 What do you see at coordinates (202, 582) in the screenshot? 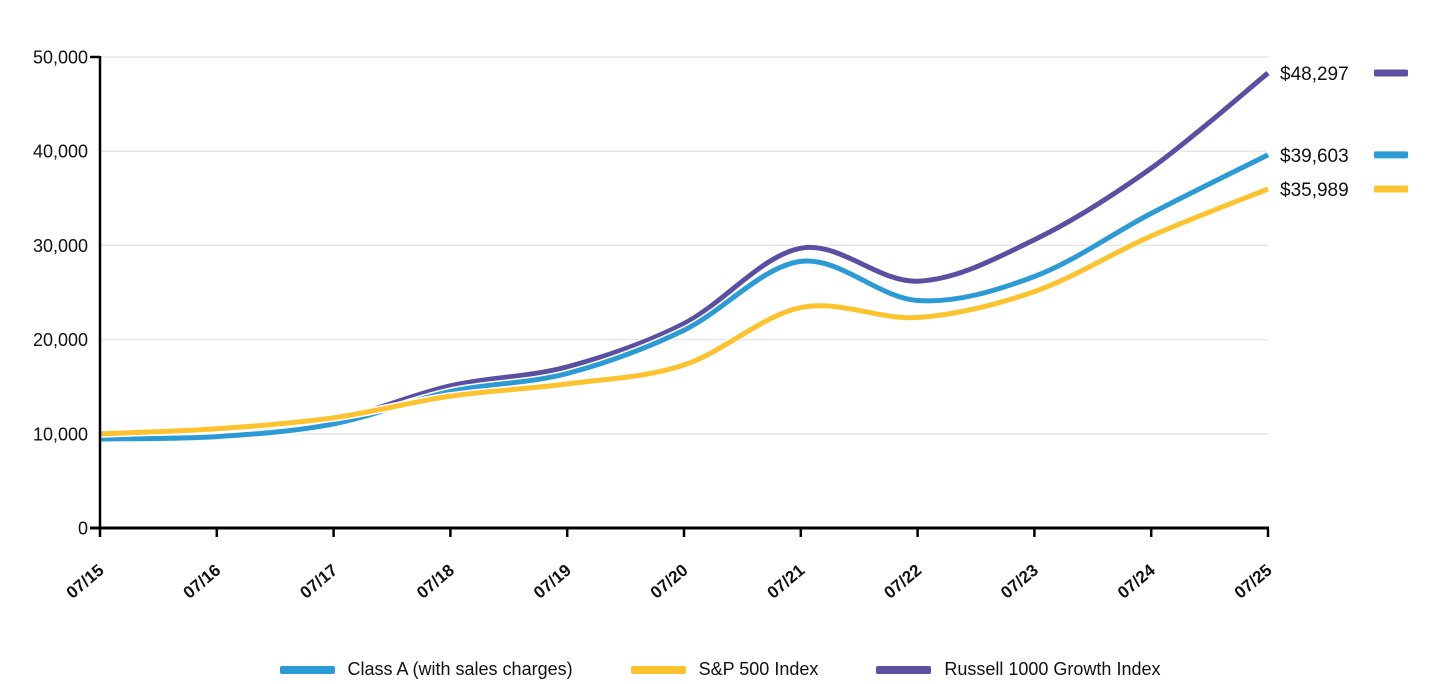
I see `x-axis-tick-label: 07/16` at bounding box center [202, 582].